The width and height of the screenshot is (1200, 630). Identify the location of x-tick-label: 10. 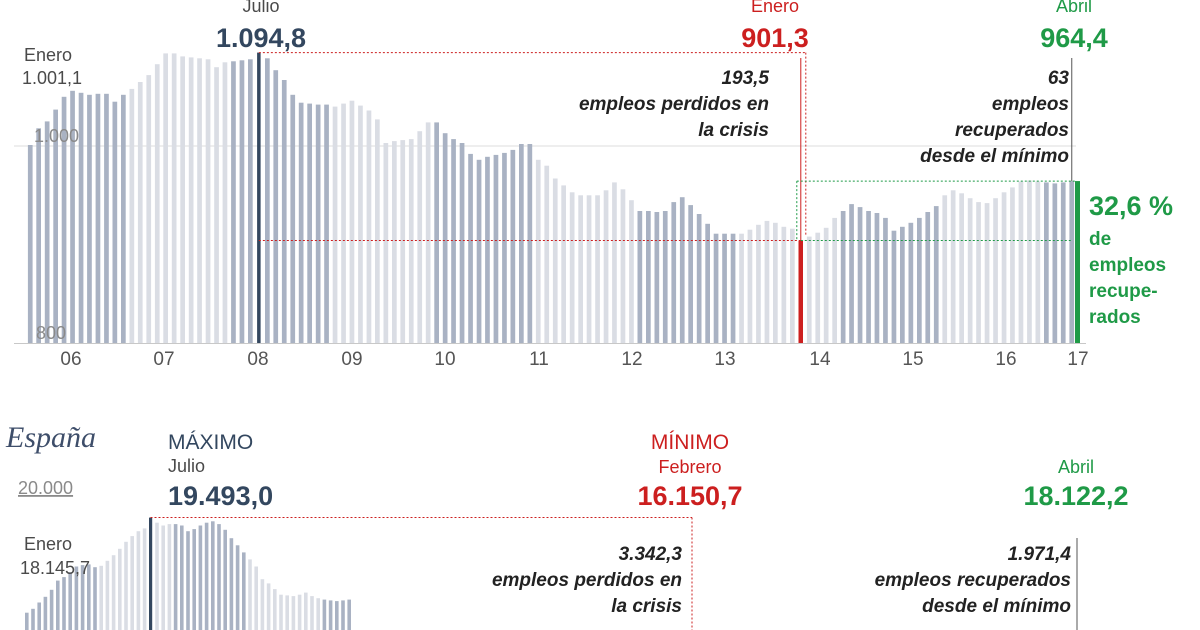
(444, 359).